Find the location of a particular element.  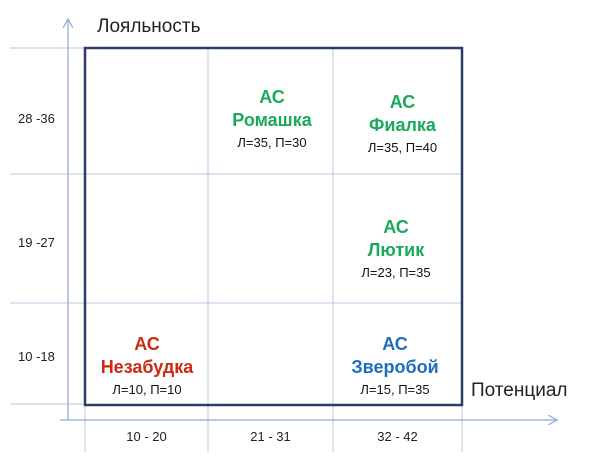

cell-values: Л=35, П=40 is located at coordinates (402, 147).